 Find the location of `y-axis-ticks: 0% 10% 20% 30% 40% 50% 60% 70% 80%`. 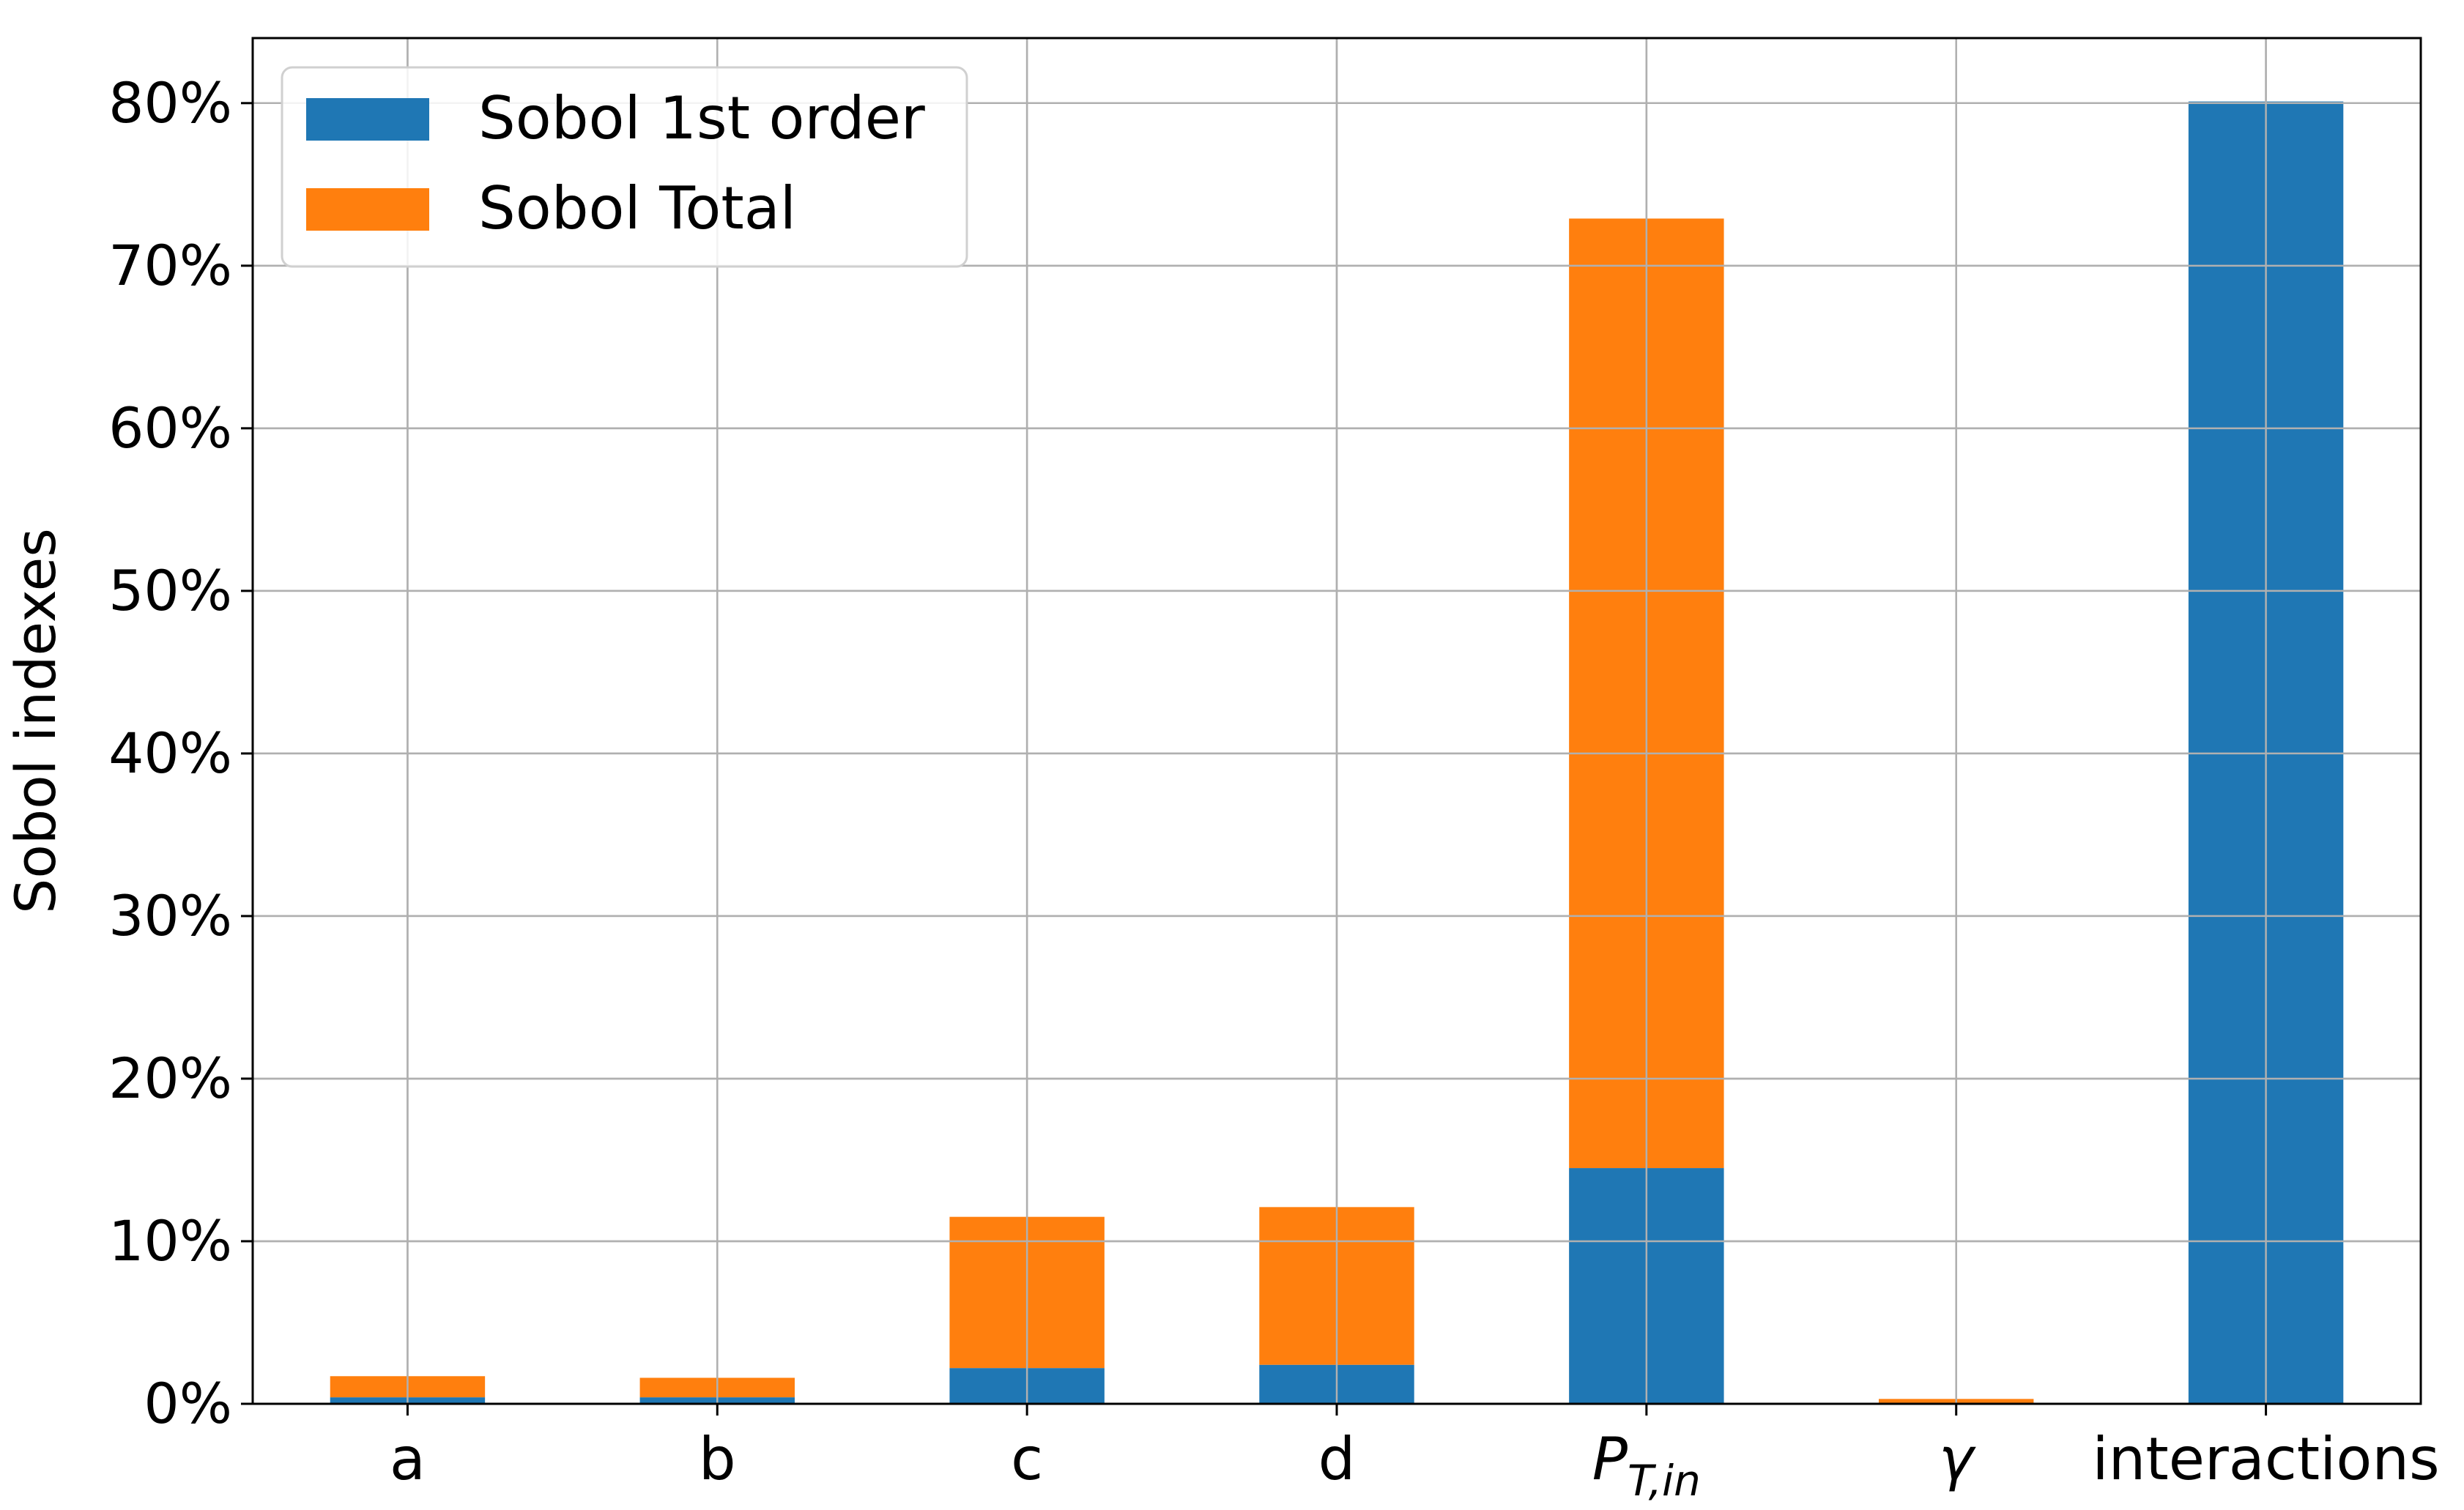

y-axis-ticks: 0% 10% 20% 30% 40% 50% 60% 70% 80% is located at coordinates (180, 753).